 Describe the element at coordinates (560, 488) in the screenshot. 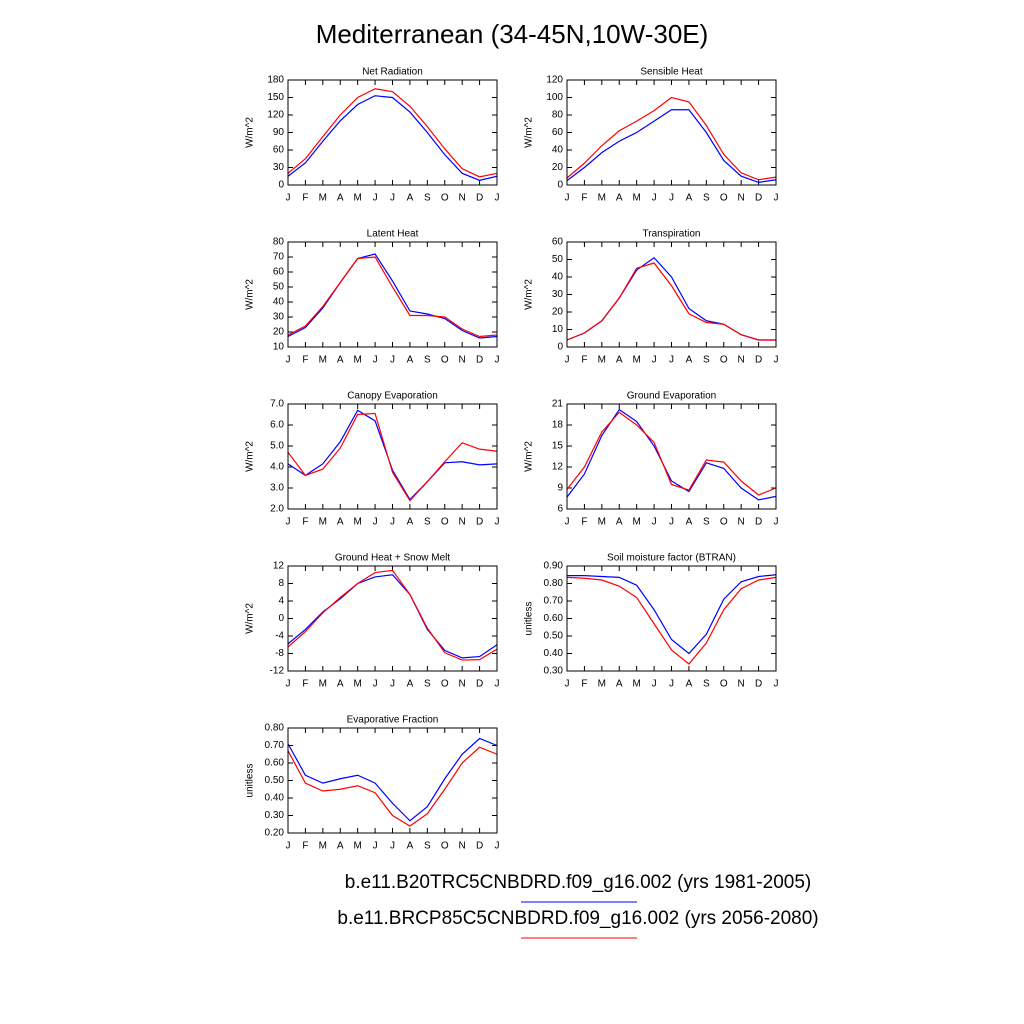

I see `y-tick-label: 9` at that location.